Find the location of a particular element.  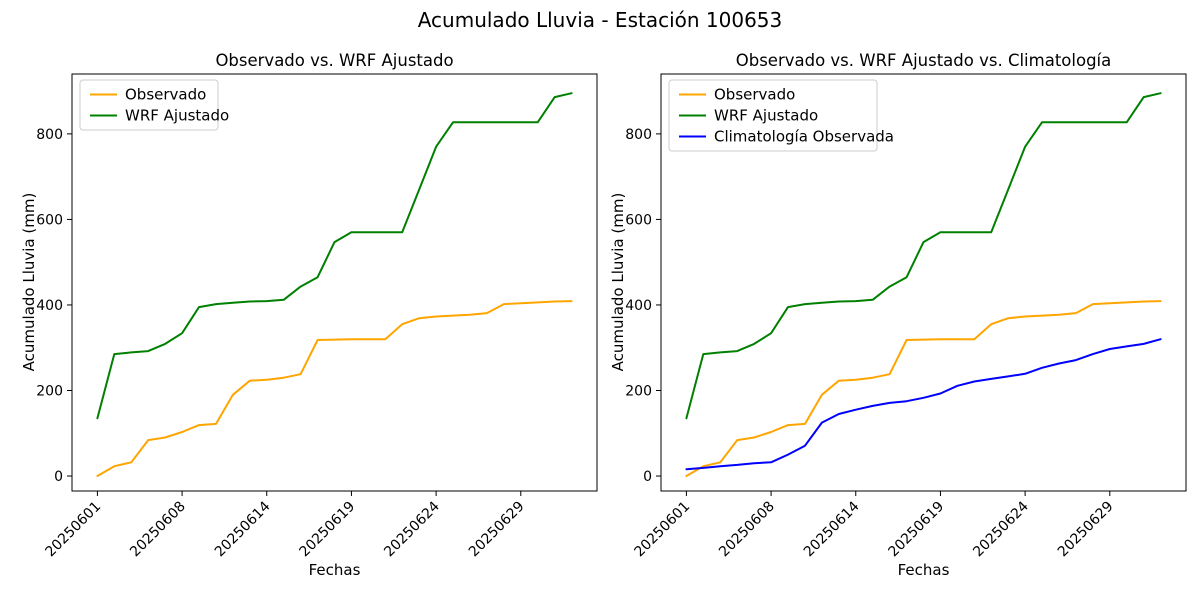

left-x-tick-label: 20250619 is located at coordinates (328, 530).